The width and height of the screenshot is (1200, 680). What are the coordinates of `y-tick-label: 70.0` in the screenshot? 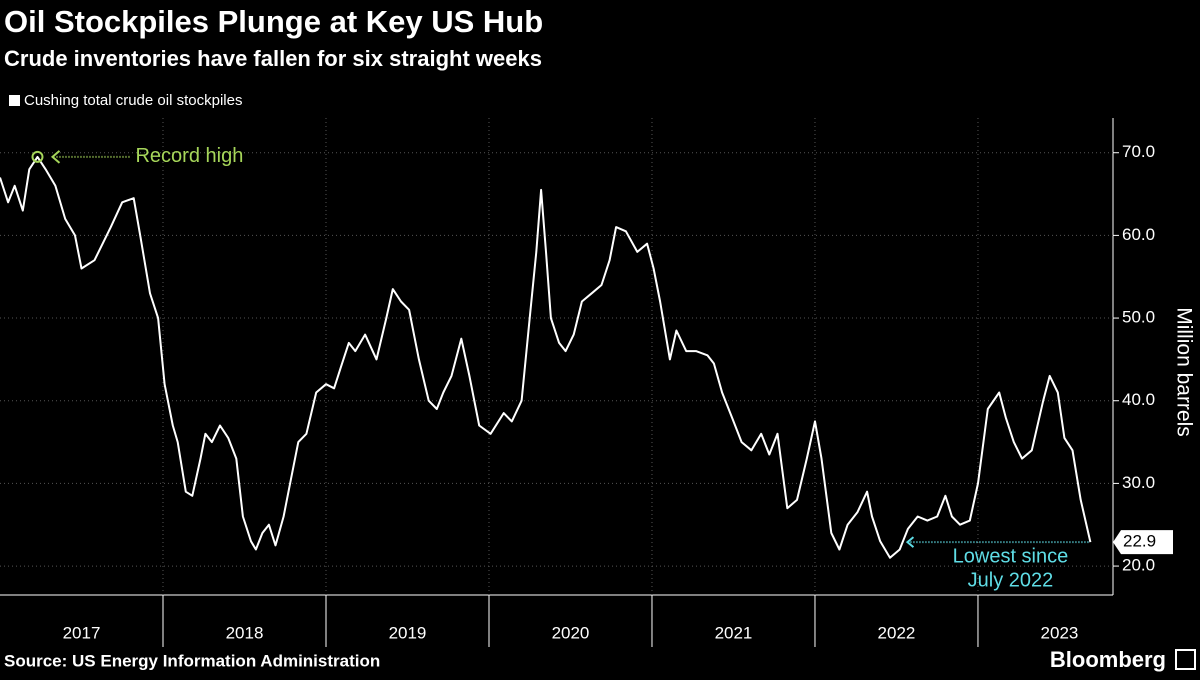 It's located at (1138, 151).